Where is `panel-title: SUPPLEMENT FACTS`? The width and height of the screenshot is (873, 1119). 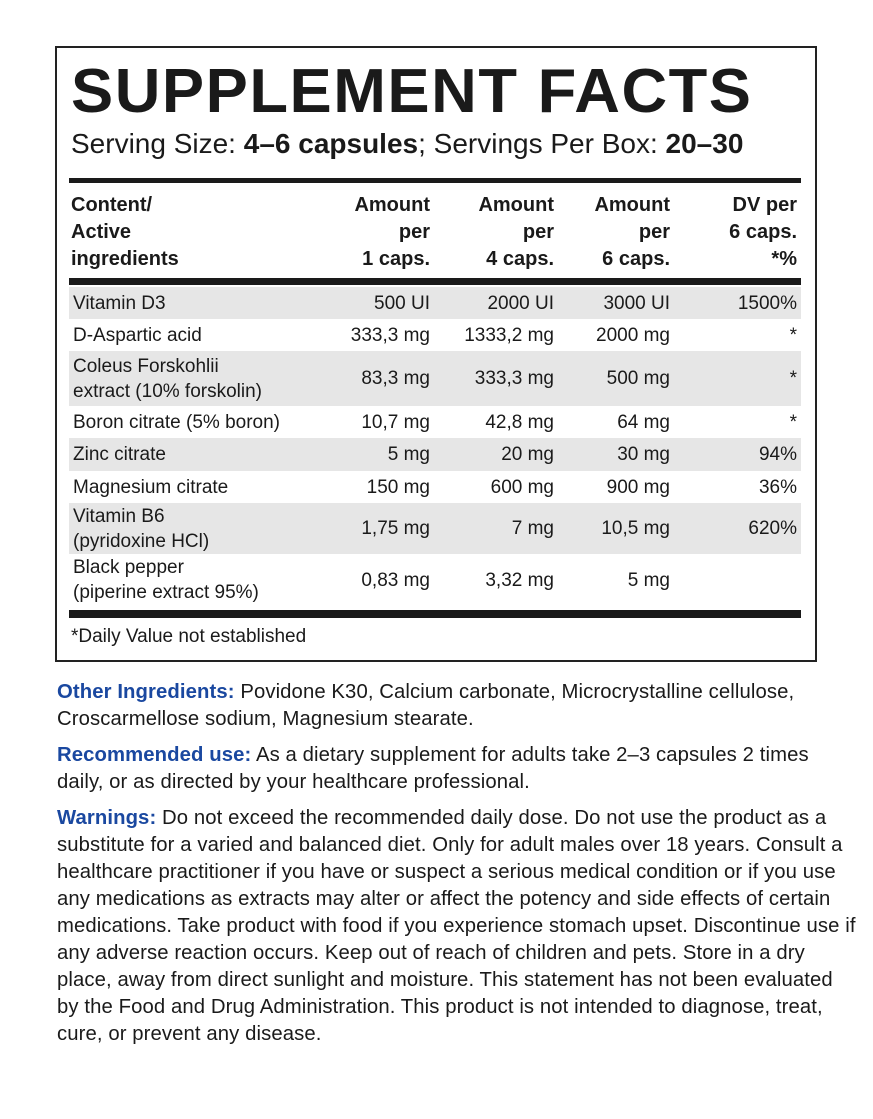
panel-title: SUPPLEMENT FACTS is located at coordinates (412, 91).